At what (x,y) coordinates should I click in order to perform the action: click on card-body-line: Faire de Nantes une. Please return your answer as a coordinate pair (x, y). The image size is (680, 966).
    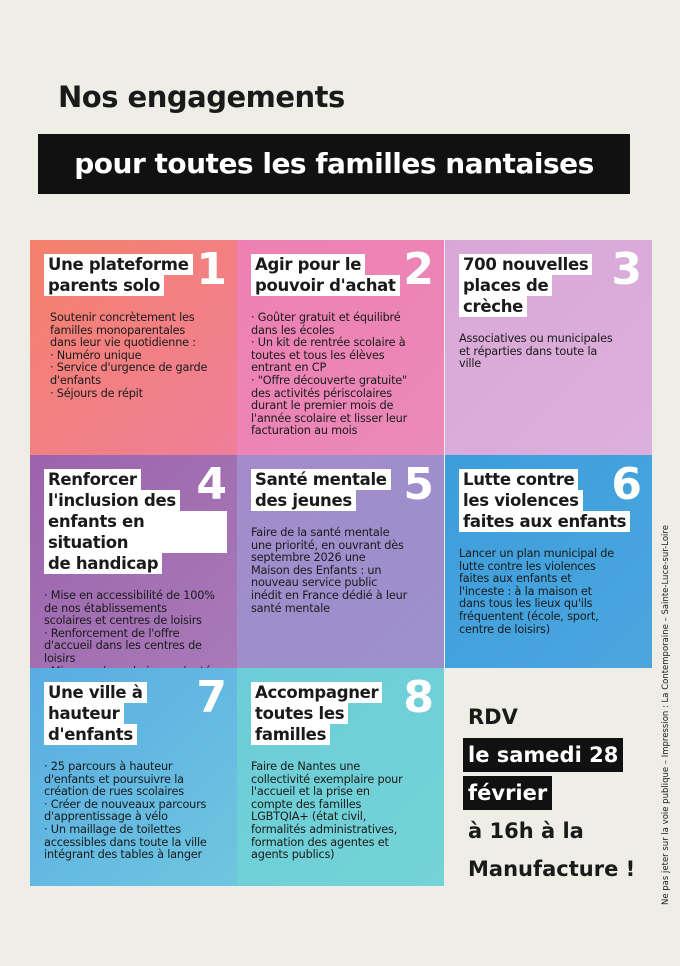
    Looking at the image, I should click on (306, 766).